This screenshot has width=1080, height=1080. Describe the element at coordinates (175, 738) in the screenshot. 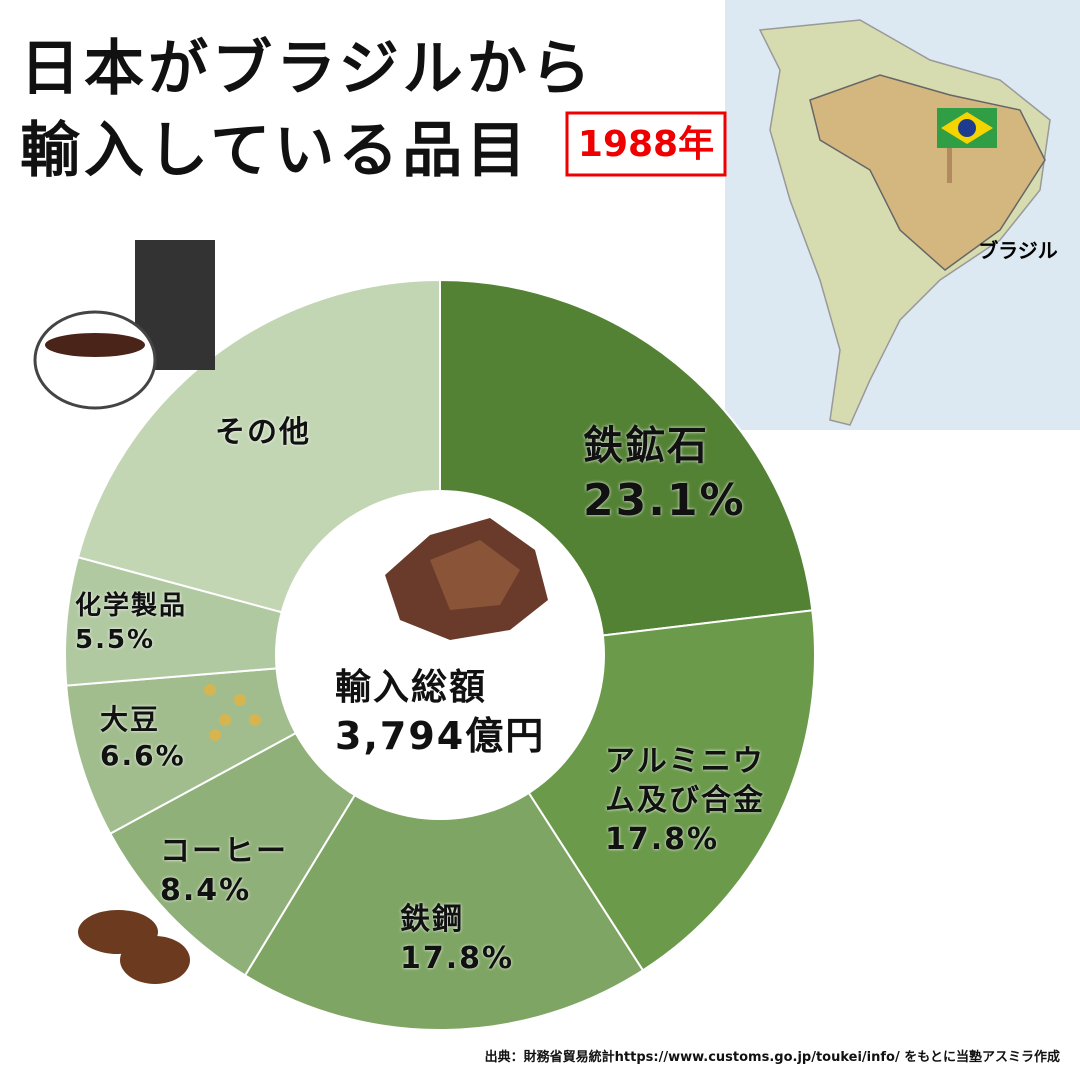

I see `slice-label: 大豆 6.6%` at that location.